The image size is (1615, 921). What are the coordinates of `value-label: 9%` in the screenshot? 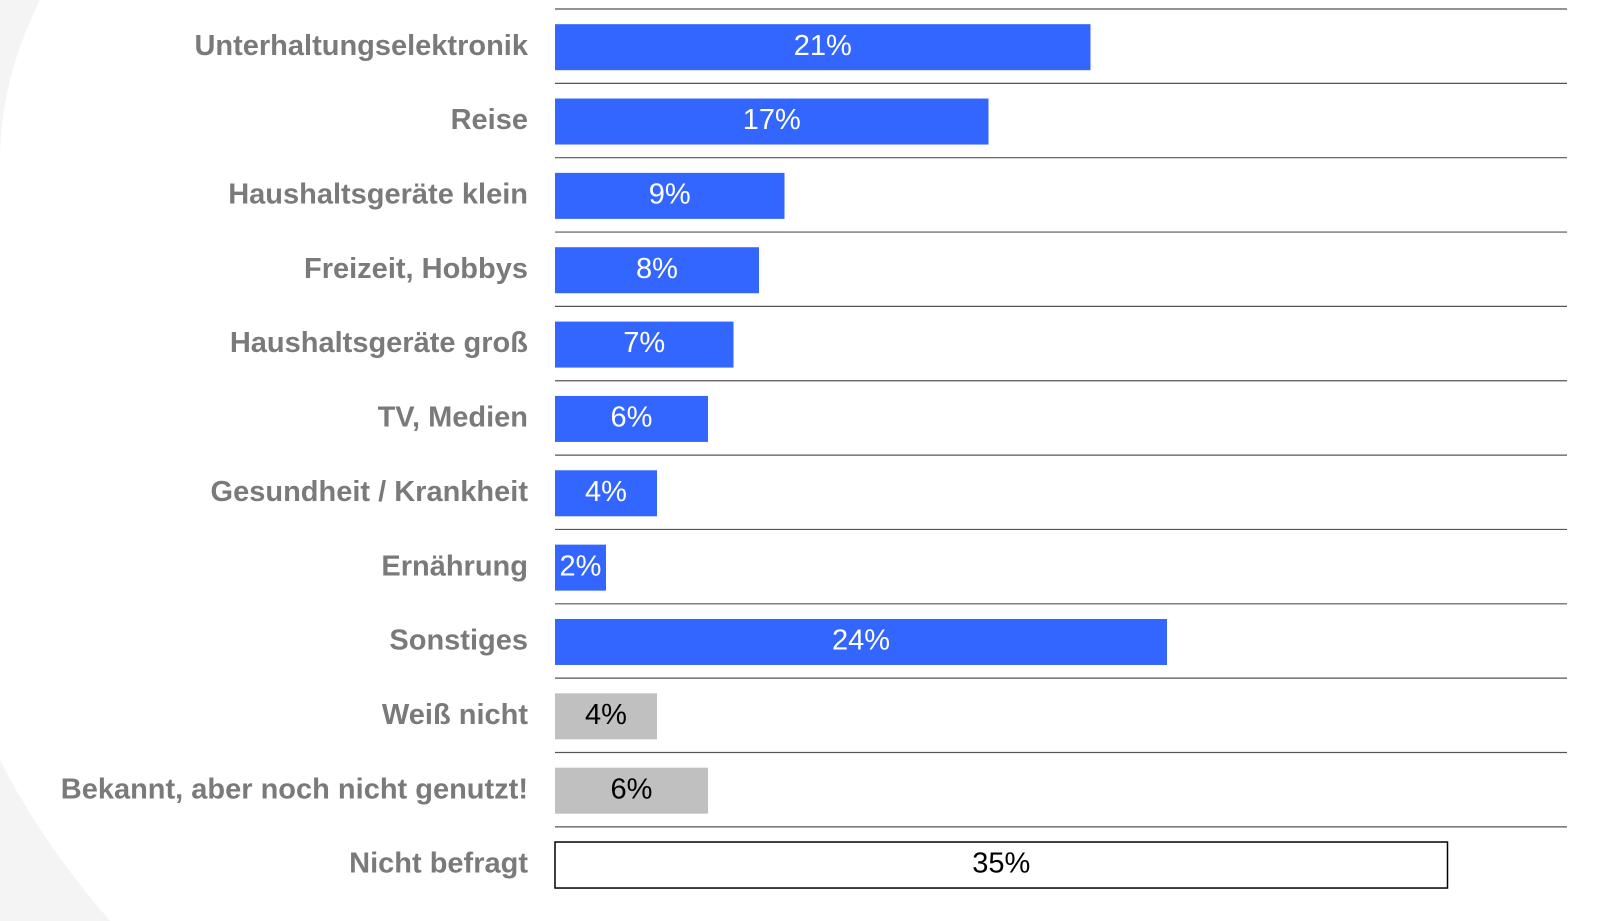 It's located at (670, 195).